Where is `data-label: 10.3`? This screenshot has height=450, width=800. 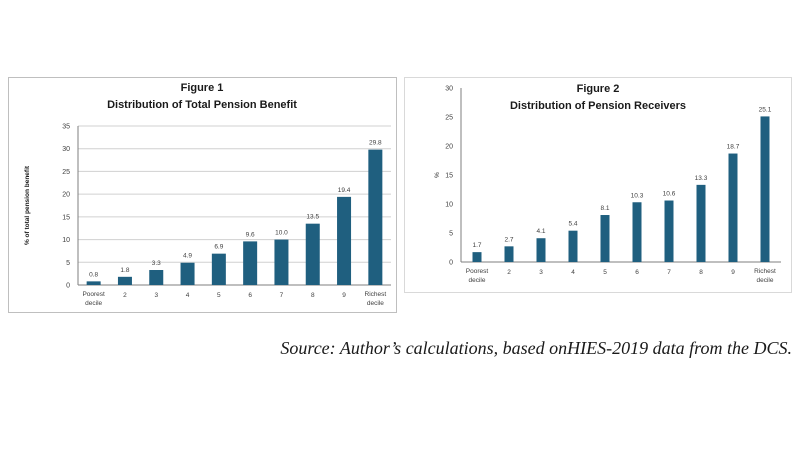
data-label: 10.3 is located at coordinates (637, 195).